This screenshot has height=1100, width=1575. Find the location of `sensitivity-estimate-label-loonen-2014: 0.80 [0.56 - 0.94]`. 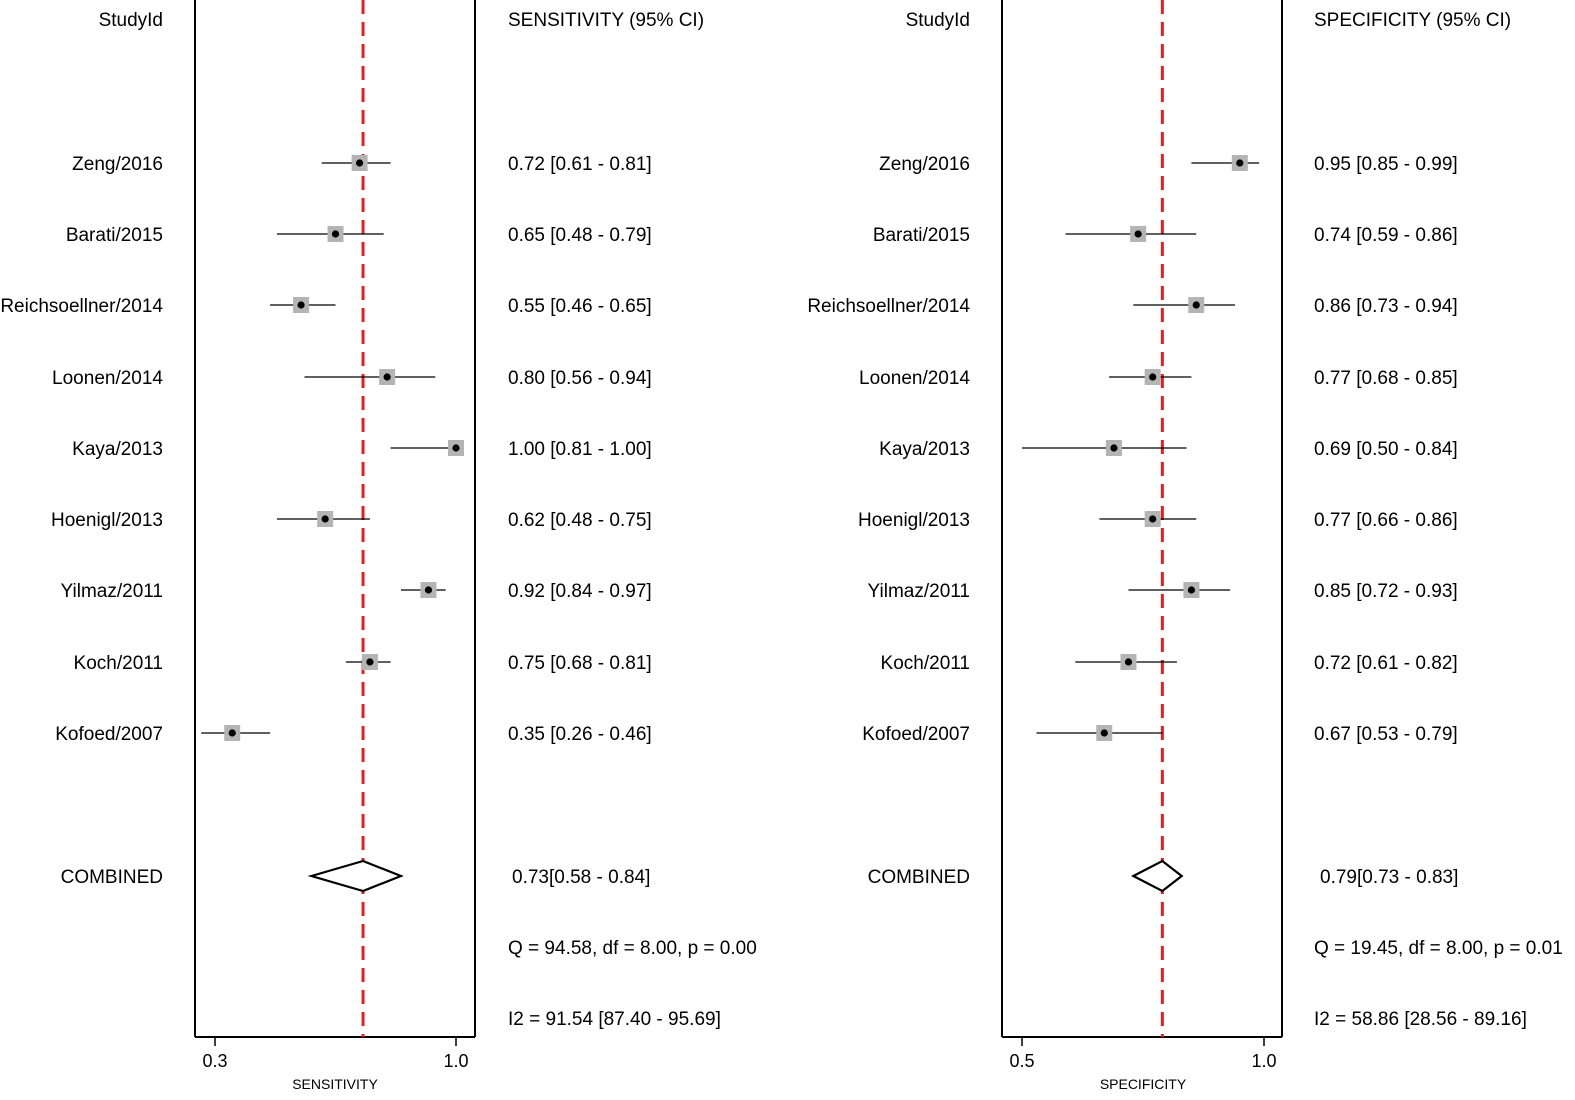

sensitivity-estimate-label-loonen-2014: 0.80 [0.56 - 0.94] is located at coordinates (580, 378).